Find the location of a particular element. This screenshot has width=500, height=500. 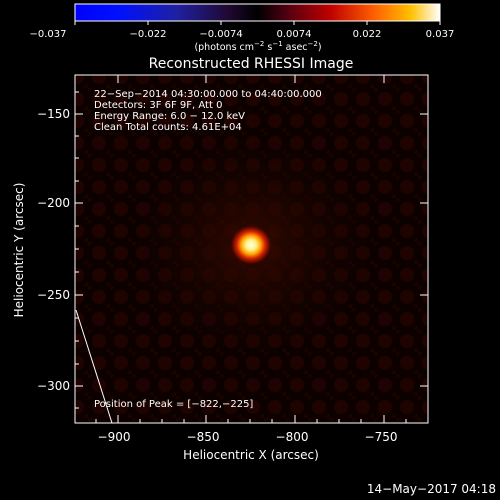

x-axis-label: Heliocentric X (arcsec) is located at coordinates (251, 455).